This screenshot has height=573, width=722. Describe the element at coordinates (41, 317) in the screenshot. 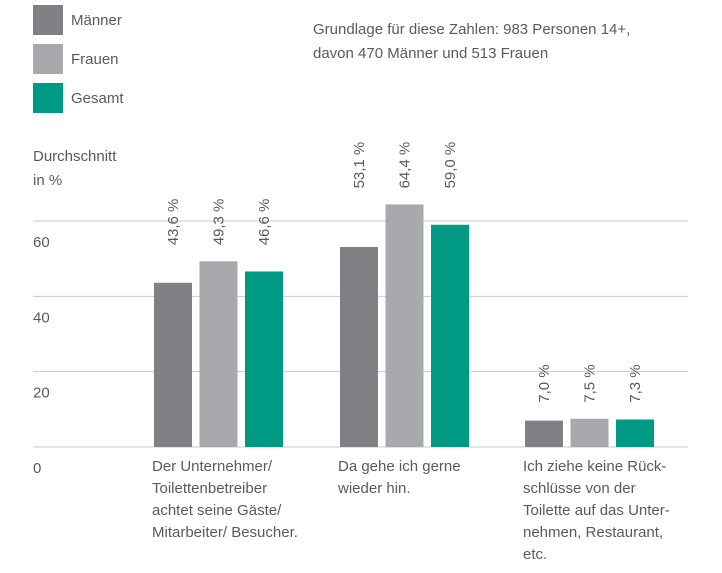

I see `y-tick-label: 40` at that location.